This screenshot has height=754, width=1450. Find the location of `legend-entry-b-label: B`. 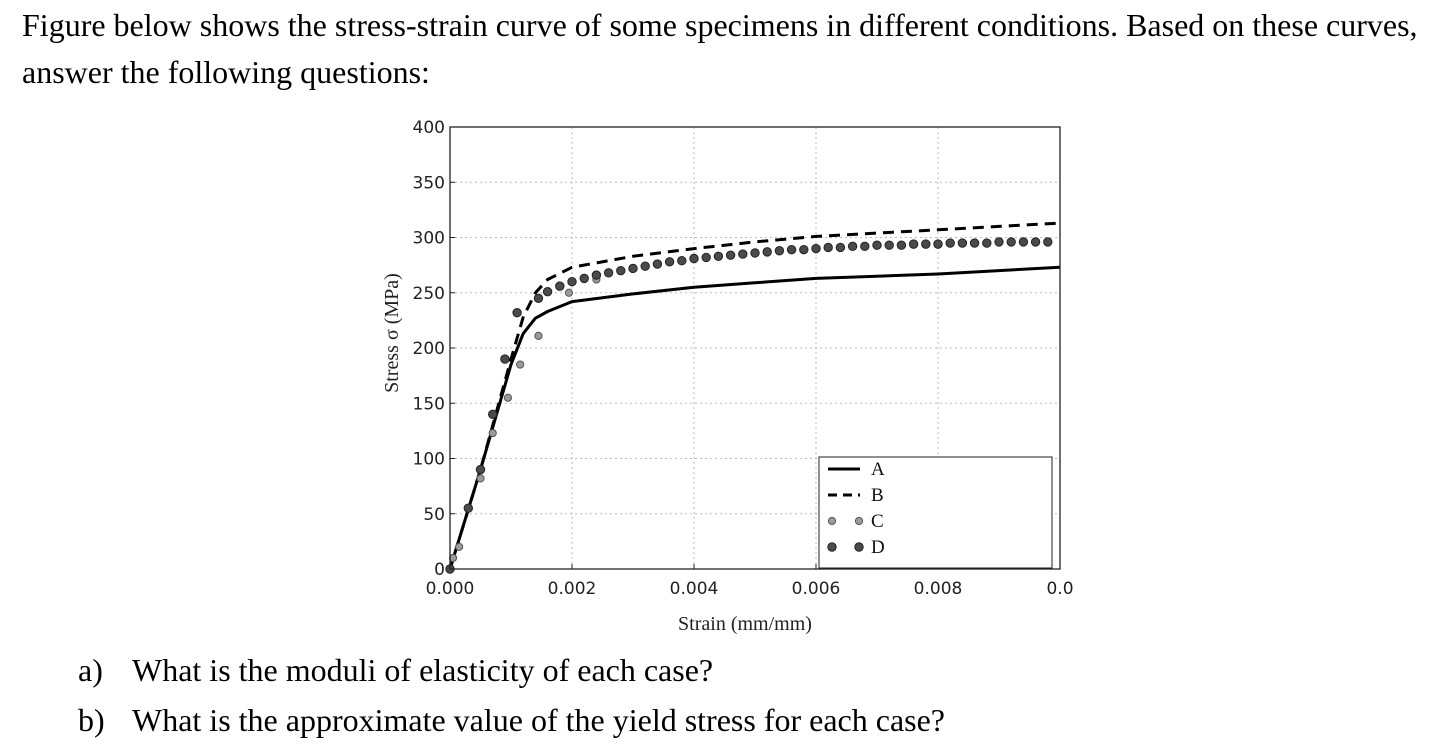

legend-entry-b-label: B is located at coordinates (877, 495).